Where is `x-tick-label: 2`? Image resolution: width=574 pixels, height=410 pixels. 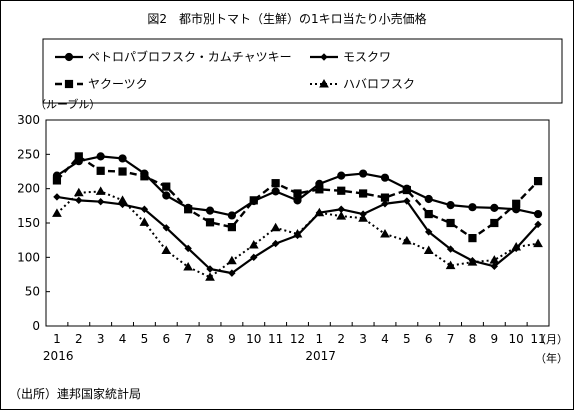
x-tick-label: 2 is located at coordinates (79, 339).